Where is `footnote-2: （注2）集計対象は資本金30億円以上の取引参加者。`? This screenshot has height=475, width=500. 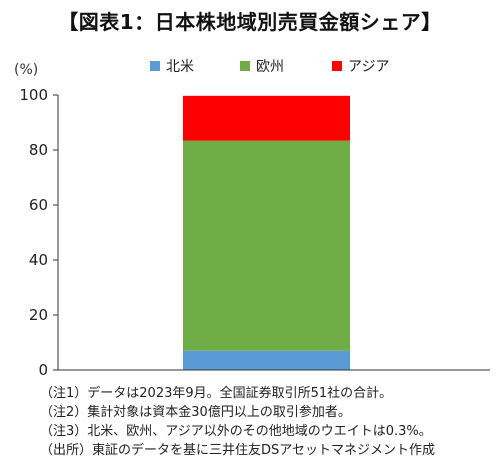 footnote-2: （注2）集計対象は資本金30億円以上の取引参加者。 is located at coordinates (195, 412).